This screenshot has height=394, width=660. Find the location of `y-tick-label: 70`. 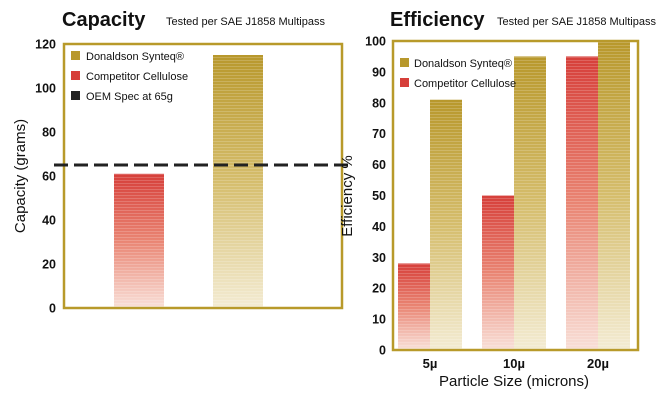

y-tick-label: 70 is located at coordinates (379, 134).